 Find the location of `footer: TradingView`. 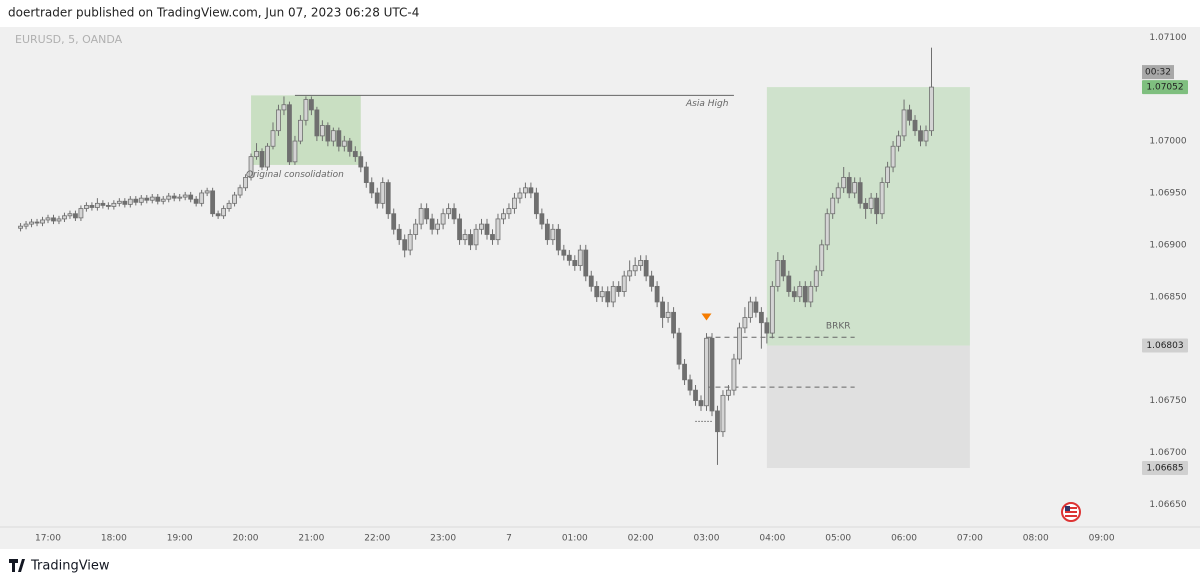

footer: TradingView is located at coordinates (70, 566).